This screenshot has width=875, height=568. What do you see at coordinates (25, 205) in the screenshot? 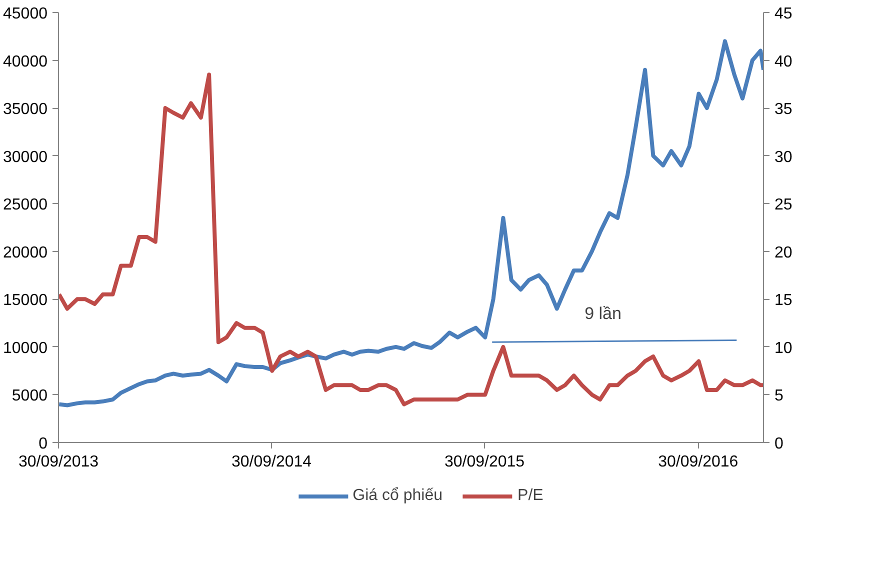
I see `y-tick-label: 25000` at bounding box center [25, 205].